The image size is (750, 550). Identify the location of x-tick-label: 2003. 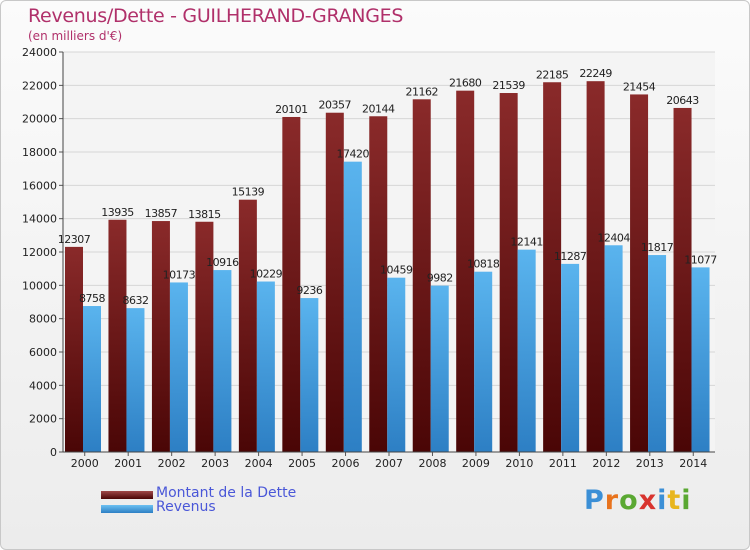
(215, 463).